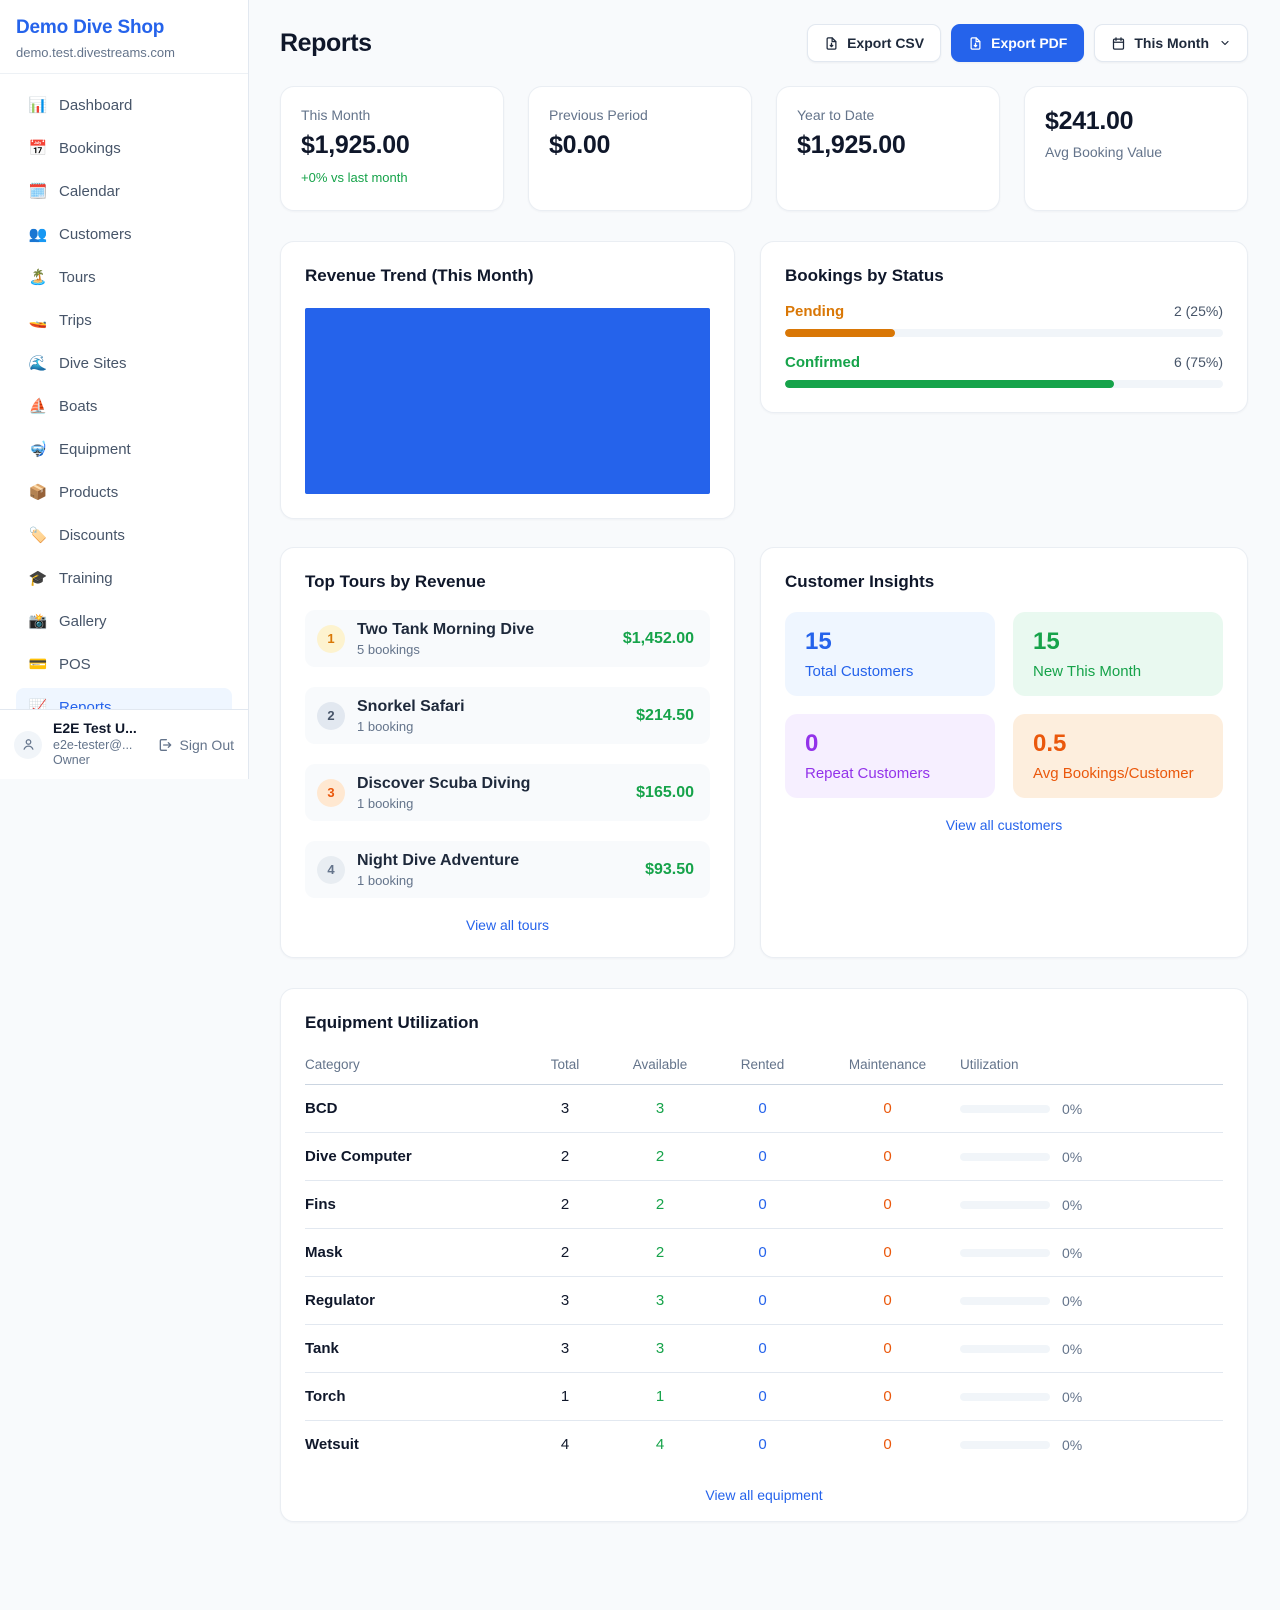  I want to click on credit-card-icon: 💳, so click(38, 664).